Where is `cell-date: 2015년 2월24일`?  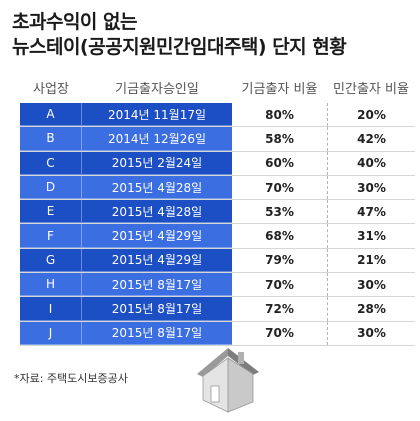 cell-date: 2015년 2월24일 is located at coordinates (157, 163).